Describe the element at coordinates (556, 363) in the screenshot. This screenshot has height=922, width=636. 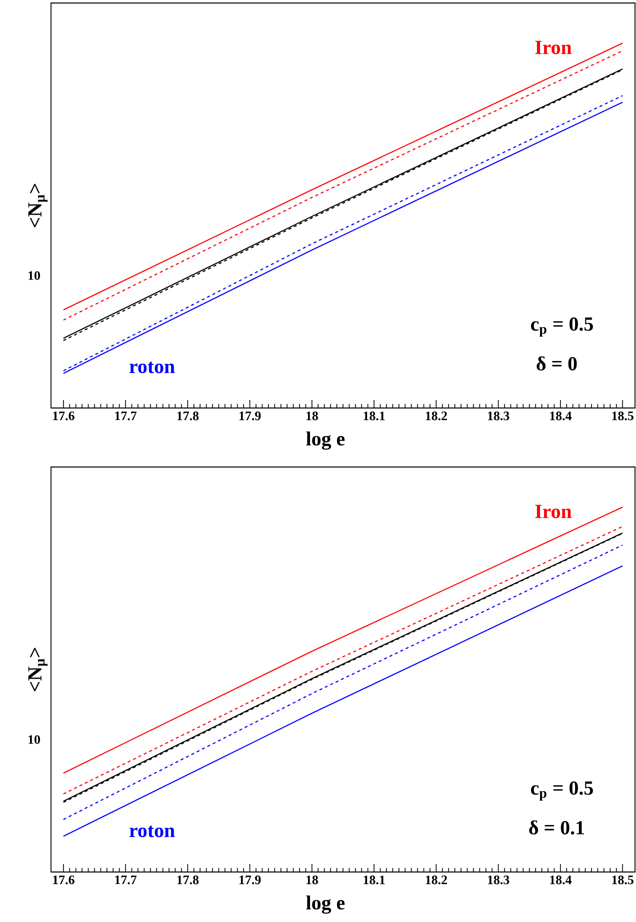
I see `annotation: δ = 0` at that location.